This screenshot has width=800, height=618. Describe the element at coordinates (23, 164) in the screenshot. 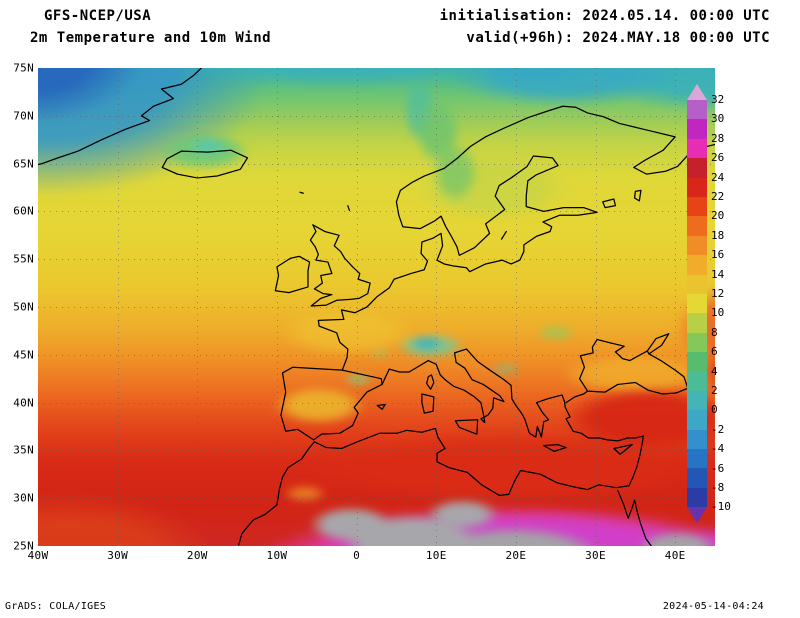

I see `lat-tick-label: 65N` at that location.